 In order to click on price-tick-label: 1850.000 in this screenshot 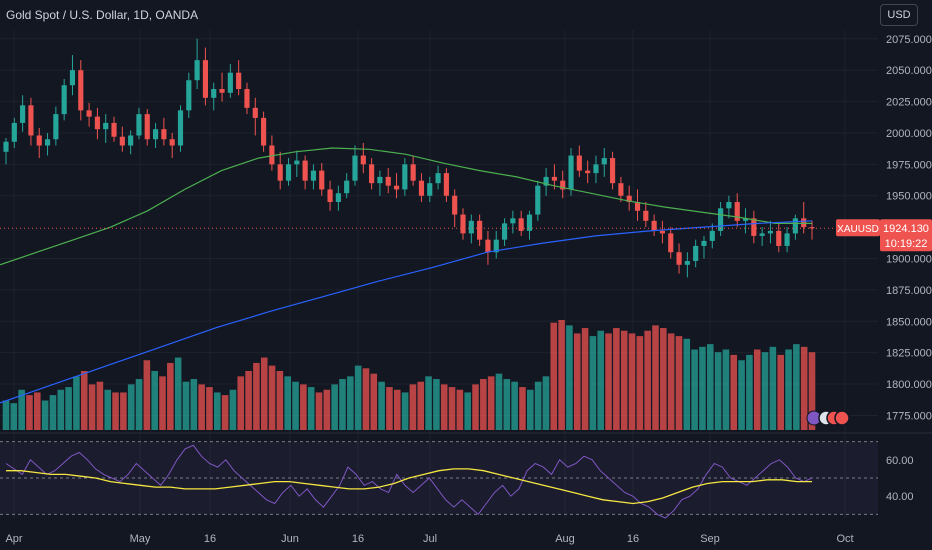, I will do `click(909, 322)`.